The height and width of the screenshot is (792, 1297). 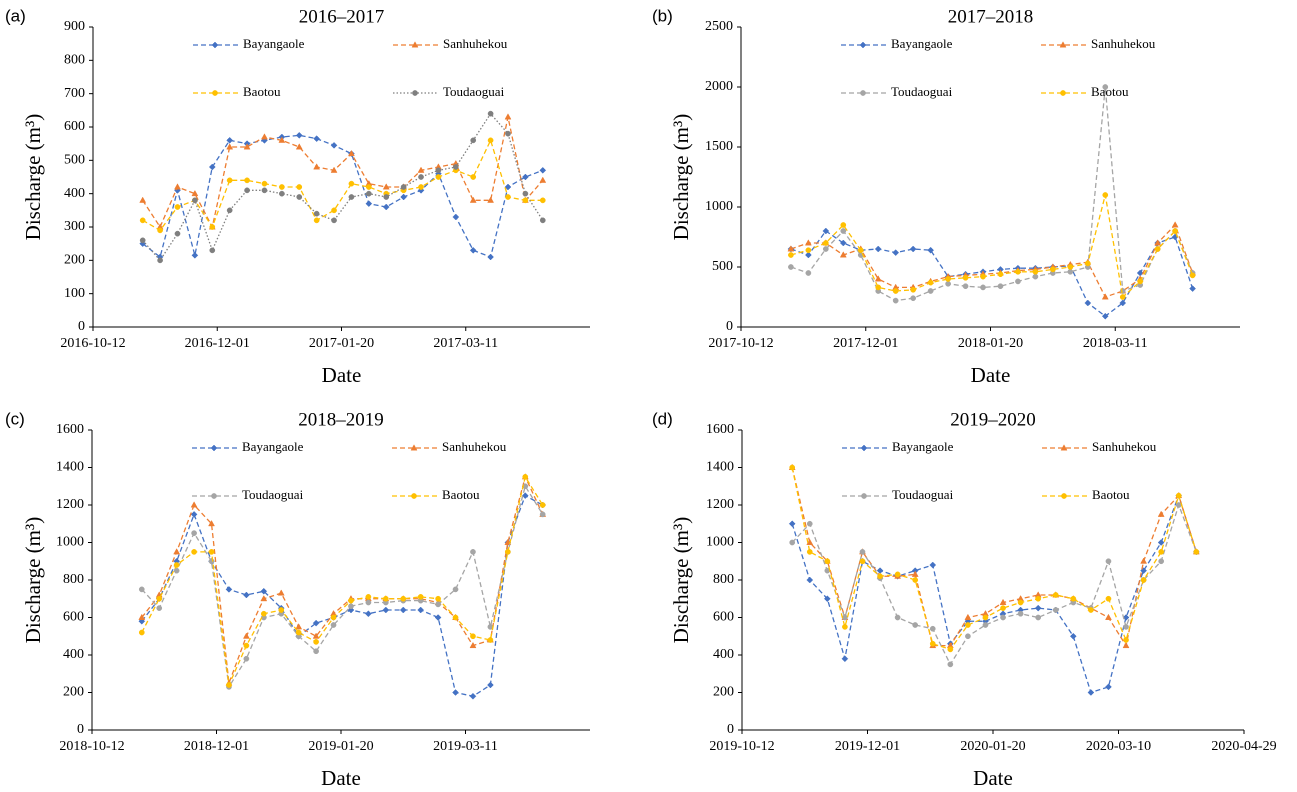 I want to click on x-tick-label: 2018-01-20, so click(x=990, y=343).